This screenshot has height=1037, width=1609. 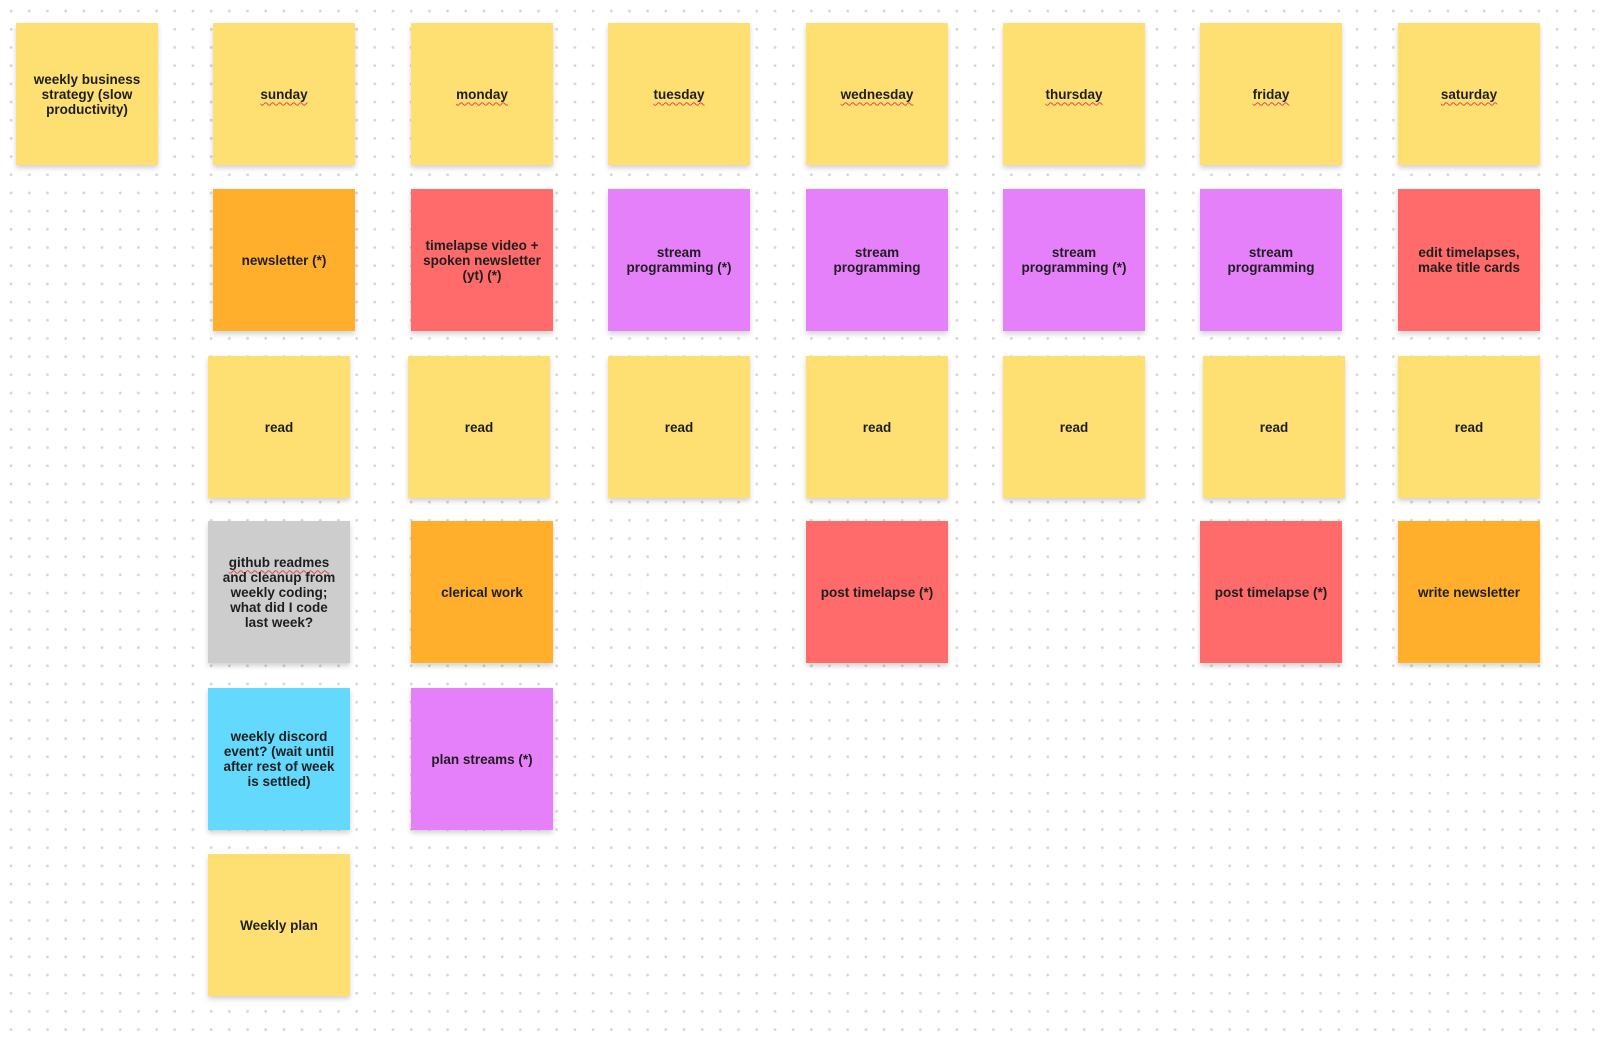 I want to click on sticky-note-text: wednesday, so click(x=877, y=94).